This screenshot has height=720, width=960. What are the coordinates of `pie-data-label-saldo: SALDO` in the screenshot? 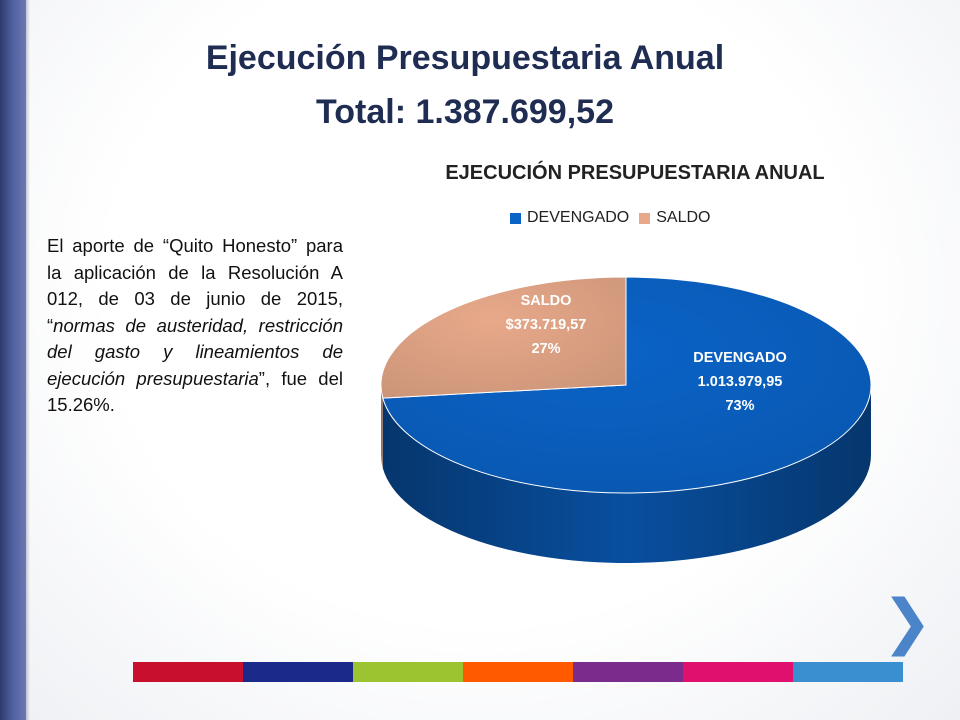 It's located at (546, 301).